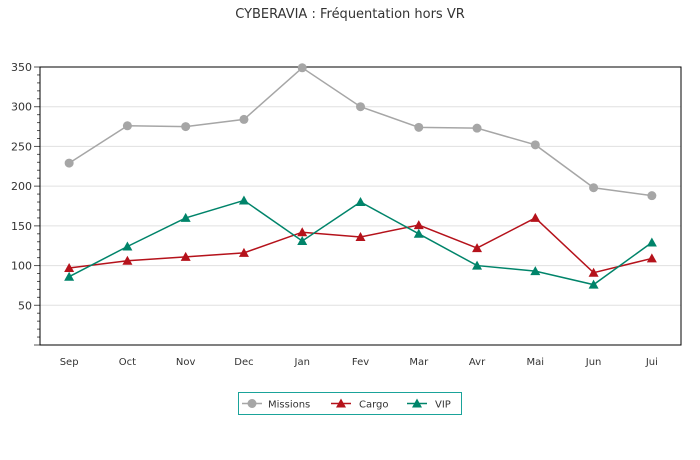 This screenshot has height=460, width=700. What do you see at coordinates (350, 14) in the screenshot?
I see `chart-title: CYBERAVIA : Fréquentation hors VR` at bounding box center [350, 14].